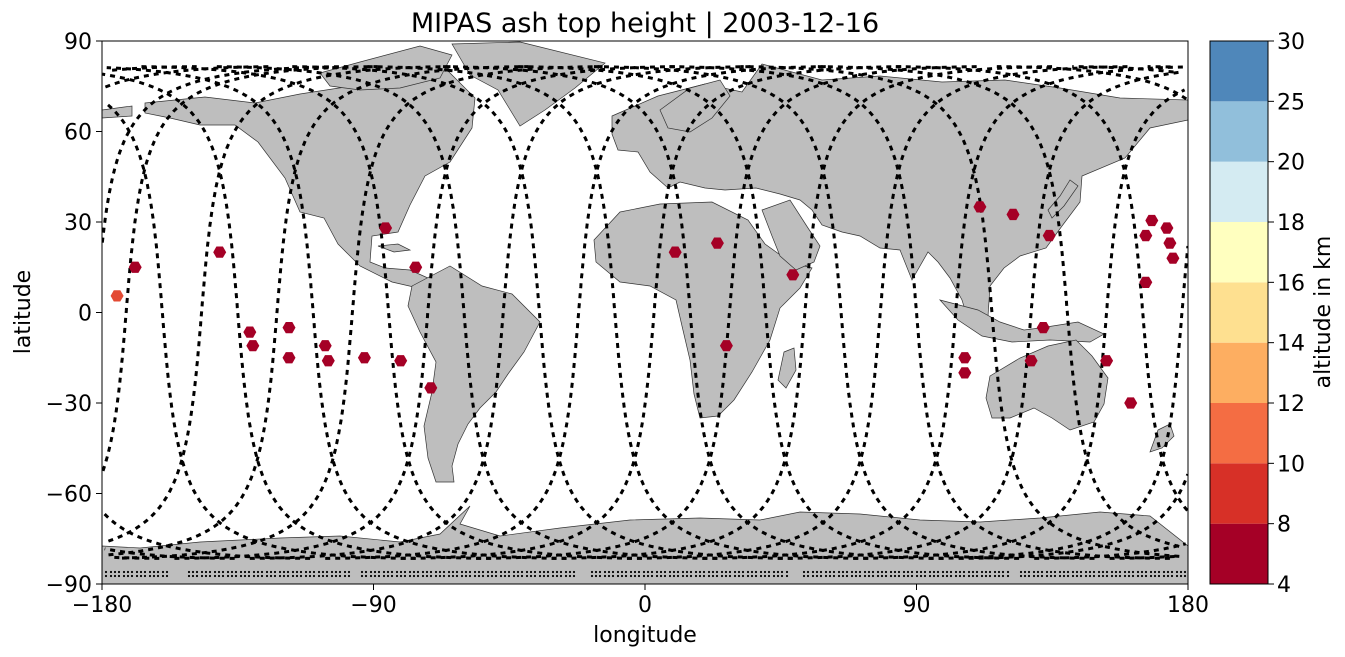 The width and height of the screenshot is (1345, 657). I want to click on satellite-track, so click(137, 557).